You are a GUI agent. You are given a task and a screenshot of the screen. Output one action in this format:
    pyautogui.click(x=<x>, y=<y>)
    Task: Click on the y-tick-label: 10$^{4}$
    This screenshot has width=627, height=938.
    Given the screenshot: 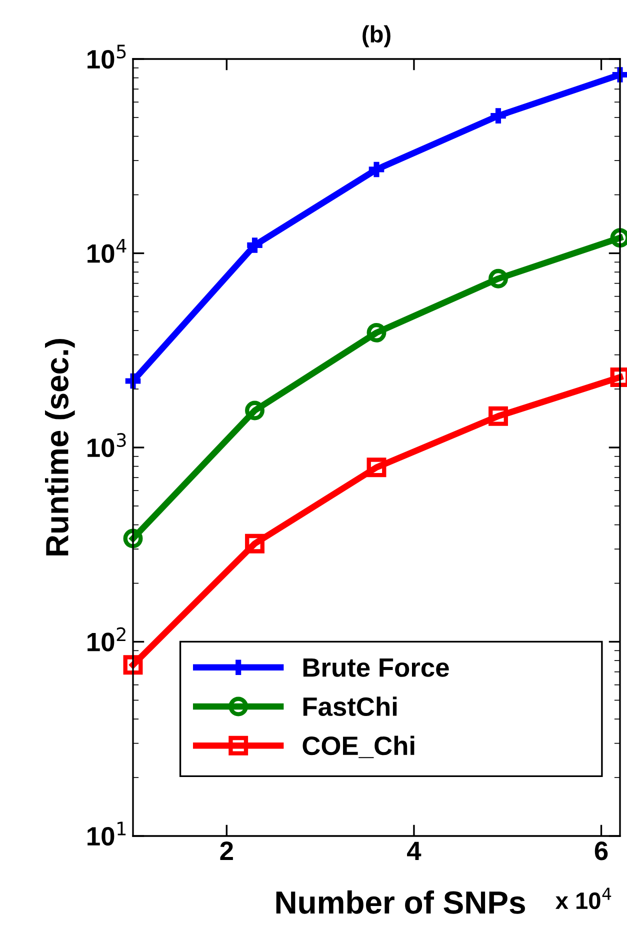 What is the action you would take?
    pyautogui.click(x=107, y=251)
    